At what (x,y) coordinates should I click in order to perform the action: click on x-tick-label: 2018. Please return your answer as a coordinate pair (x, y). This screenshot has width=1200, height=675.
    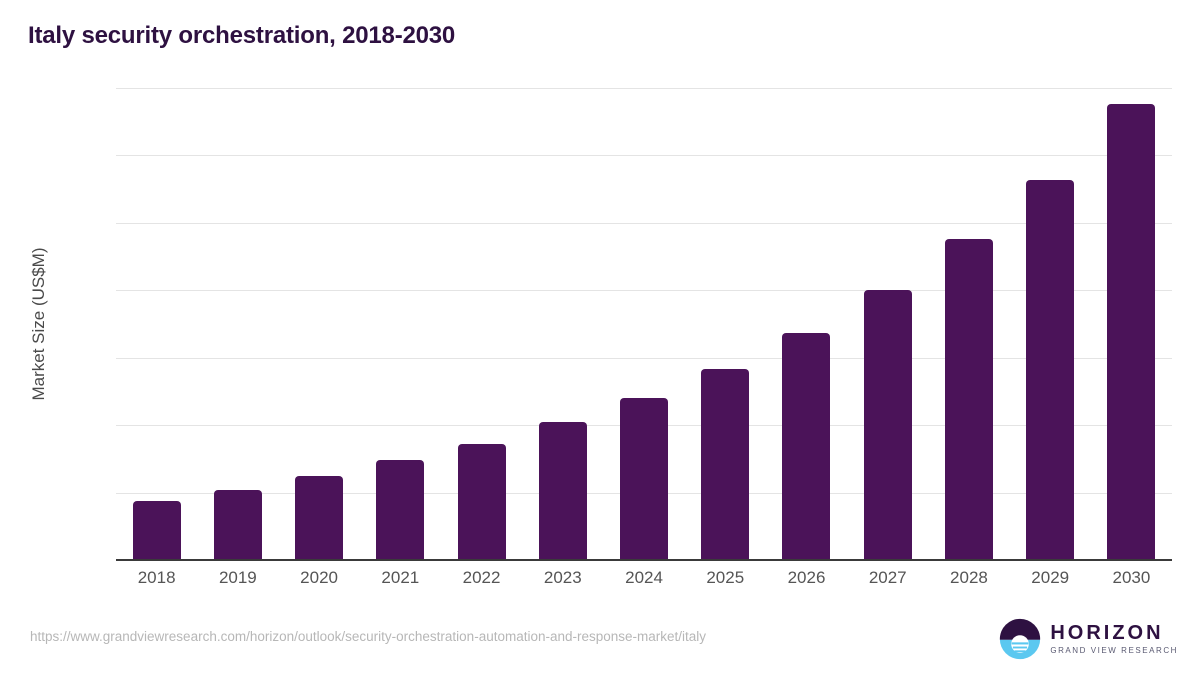
    Looking at the image, I should click on (156, 577).